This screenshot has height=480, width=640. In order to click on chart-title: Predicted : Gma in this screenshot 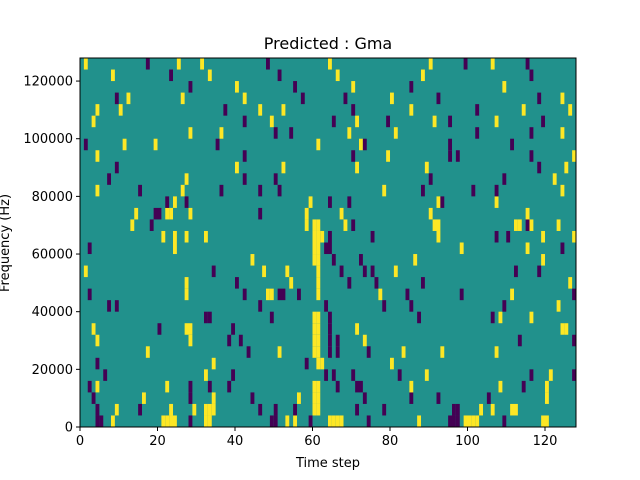, I will do `click(328, 43)`.